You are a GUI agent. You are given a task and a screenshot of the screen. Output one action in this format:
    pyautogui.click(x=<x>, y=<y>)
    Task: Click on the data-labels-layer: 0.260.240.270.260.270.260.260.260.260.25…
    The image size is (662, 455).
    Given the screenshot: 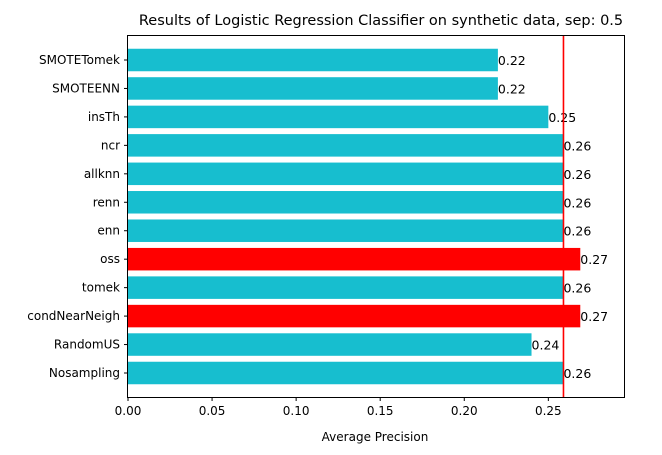 What is the action you would take?
    pyautogui.click(x=553, y=217)
    